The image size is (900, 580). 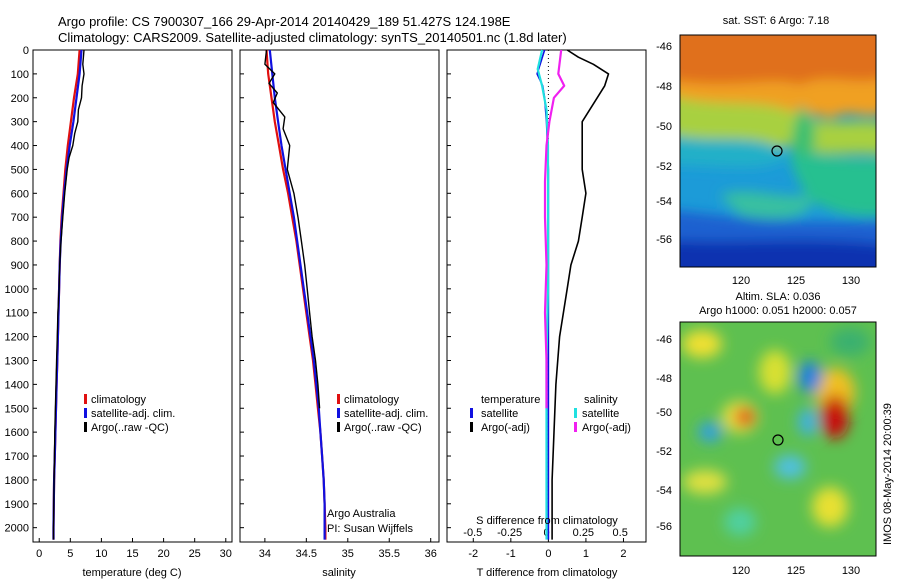 I want to click on x-tick-label: 30, so click(x=226, y=554).